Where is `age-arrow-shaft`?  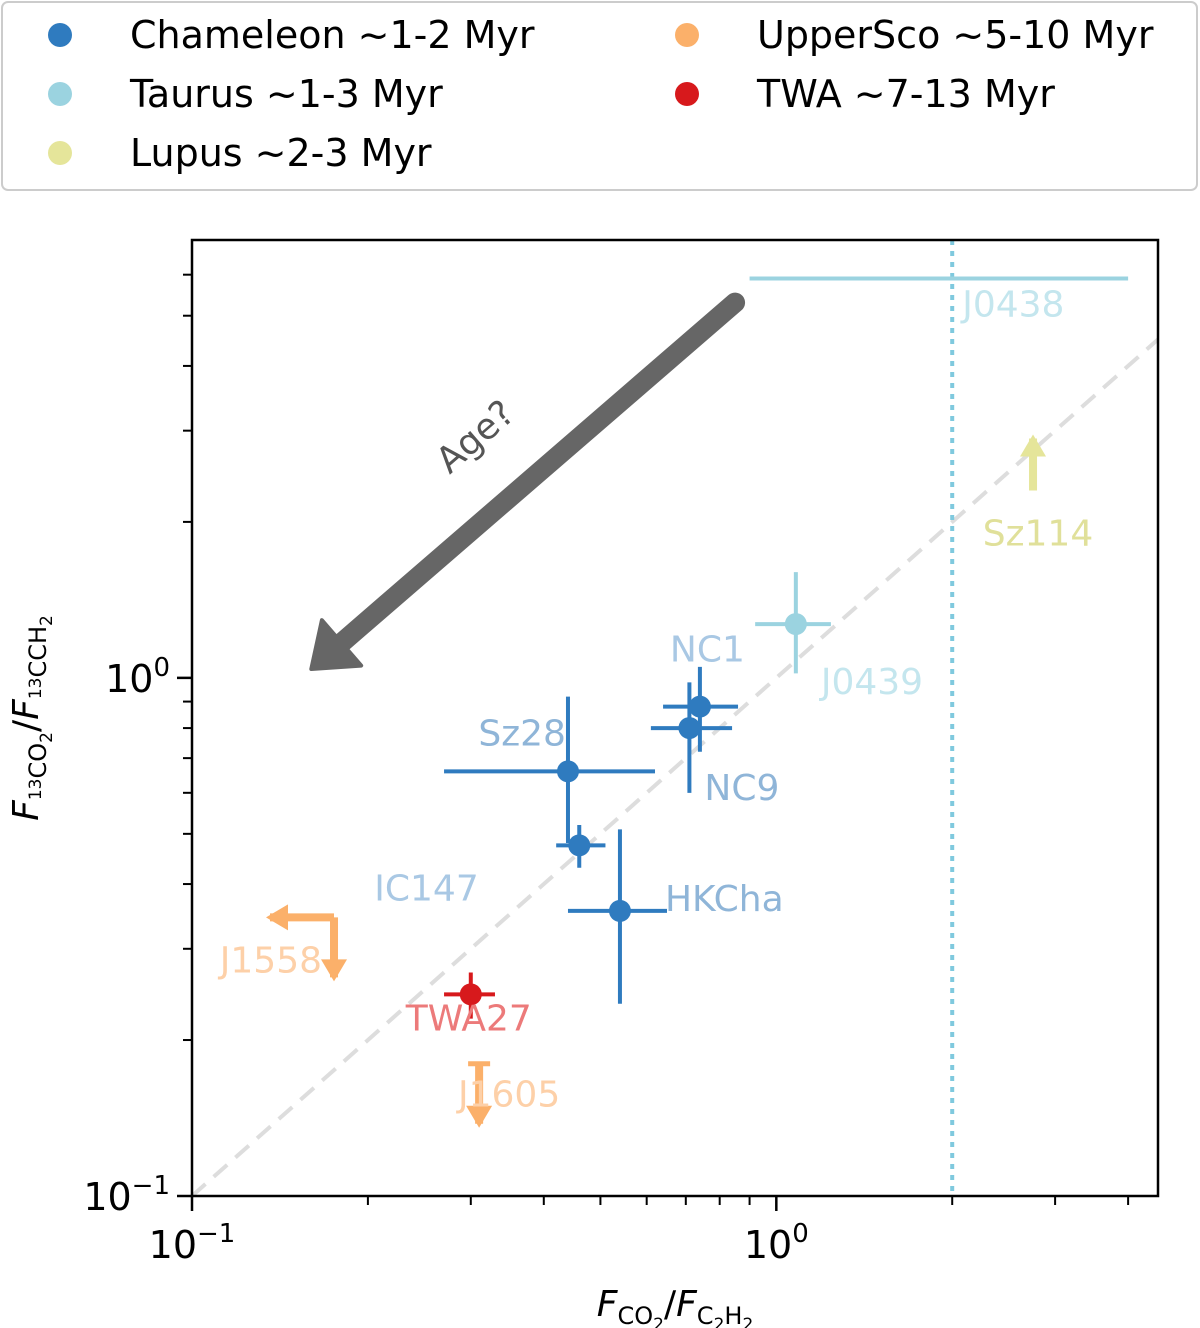 age-arrow-shaft is located at coordinates (538, 472).